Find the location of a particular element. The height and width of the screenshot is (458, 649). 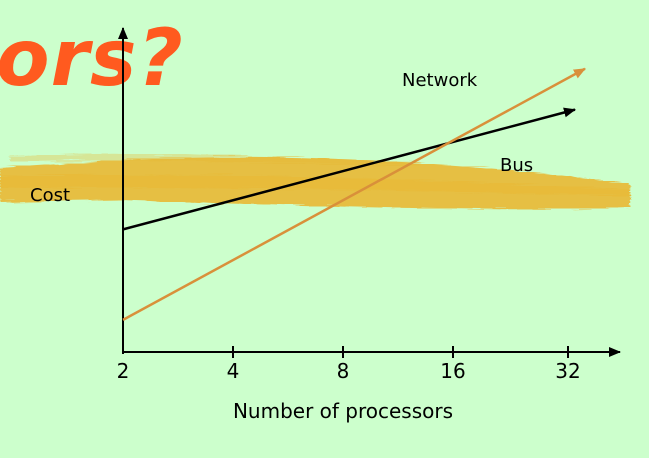

series-label-network: Network is located at coordinates (440, 80).